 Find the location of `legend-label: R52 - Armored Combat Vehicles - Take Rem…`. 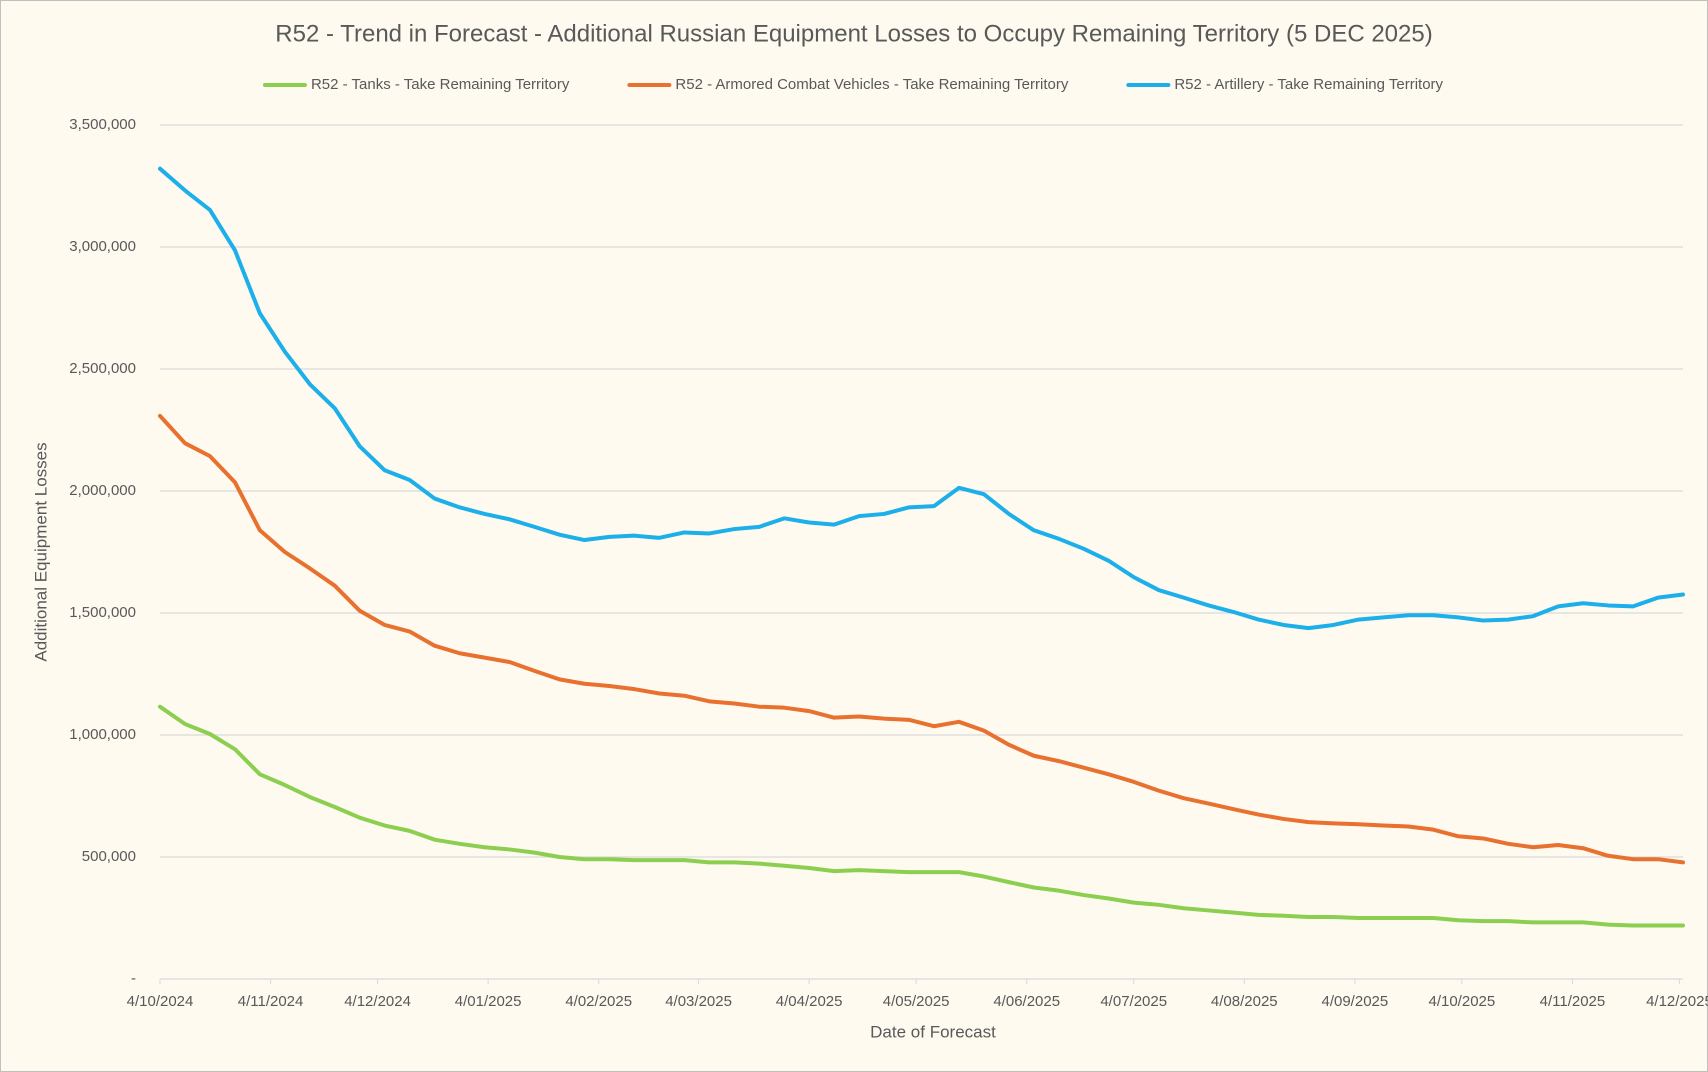

legend-label: R52 - Armored Combat Vehicles - Take Rem… is located at coordinates (871, 84).